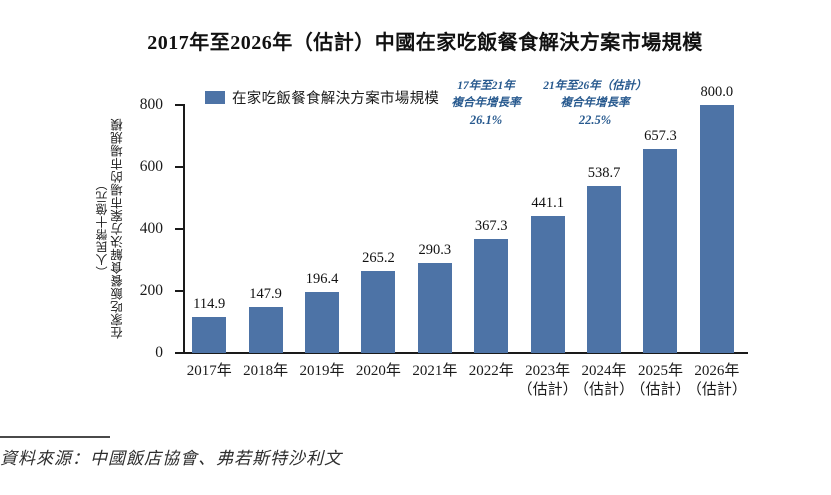 The image size is (831, 495). I want to click on y-axis-line, so click(184, 229).